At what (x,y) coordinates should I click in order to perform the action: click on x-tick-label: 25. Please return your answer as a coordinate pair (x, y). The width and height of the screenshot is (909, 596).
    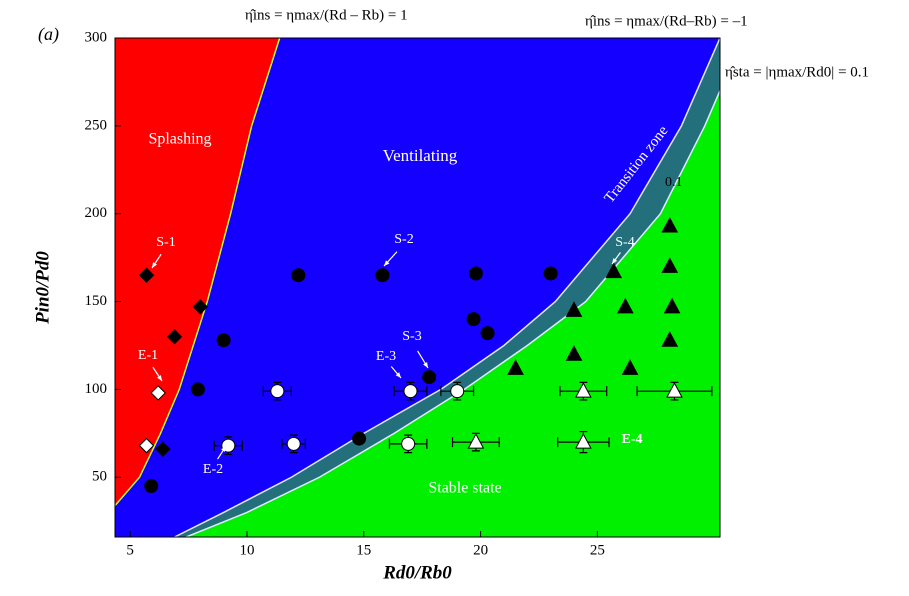
    Looking at the image, I should click on (597, 550).